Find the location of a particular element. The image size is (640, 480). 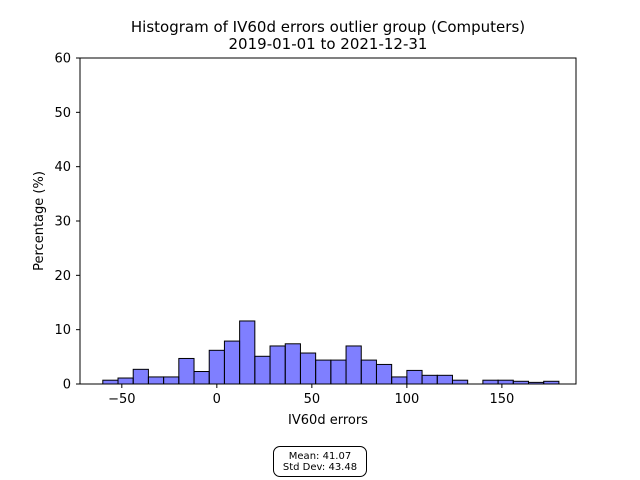

x-tick-label: 0 is located at coordinates (217, 399).